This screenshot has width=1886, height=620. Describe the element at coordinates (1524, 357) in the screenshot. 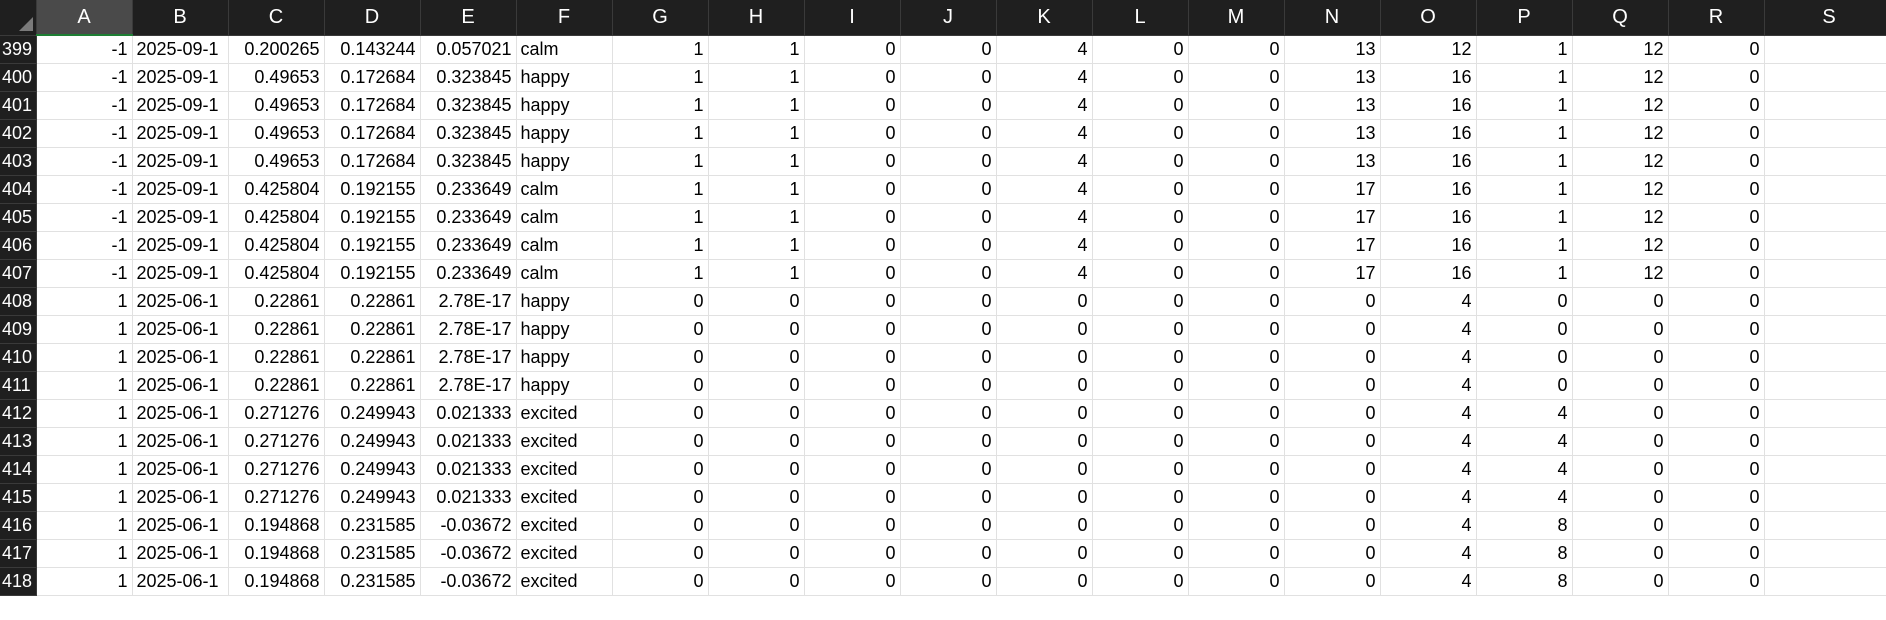

I see `cell-p: 0` at that location.